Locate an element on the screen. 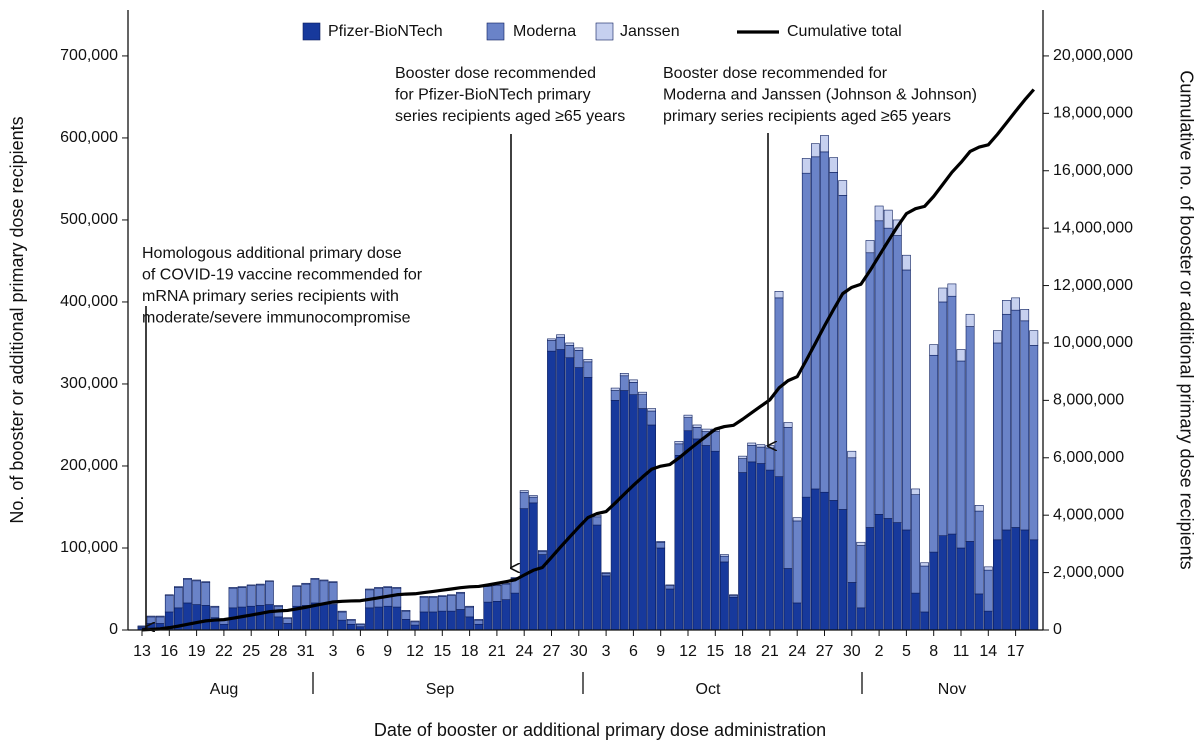  y2-tick-label: 14,000,000 is located at coordinates (1093, 227).